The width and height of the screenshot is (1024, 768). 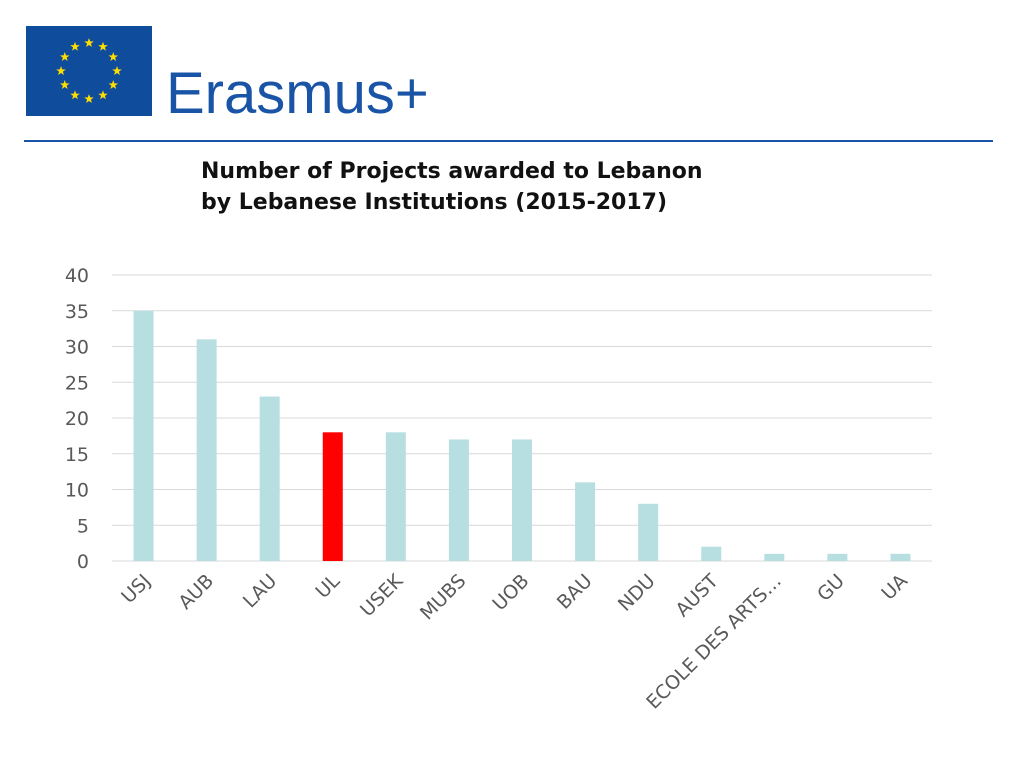 I want to click on y-tick-label: 15, so click(x=77, y=455).